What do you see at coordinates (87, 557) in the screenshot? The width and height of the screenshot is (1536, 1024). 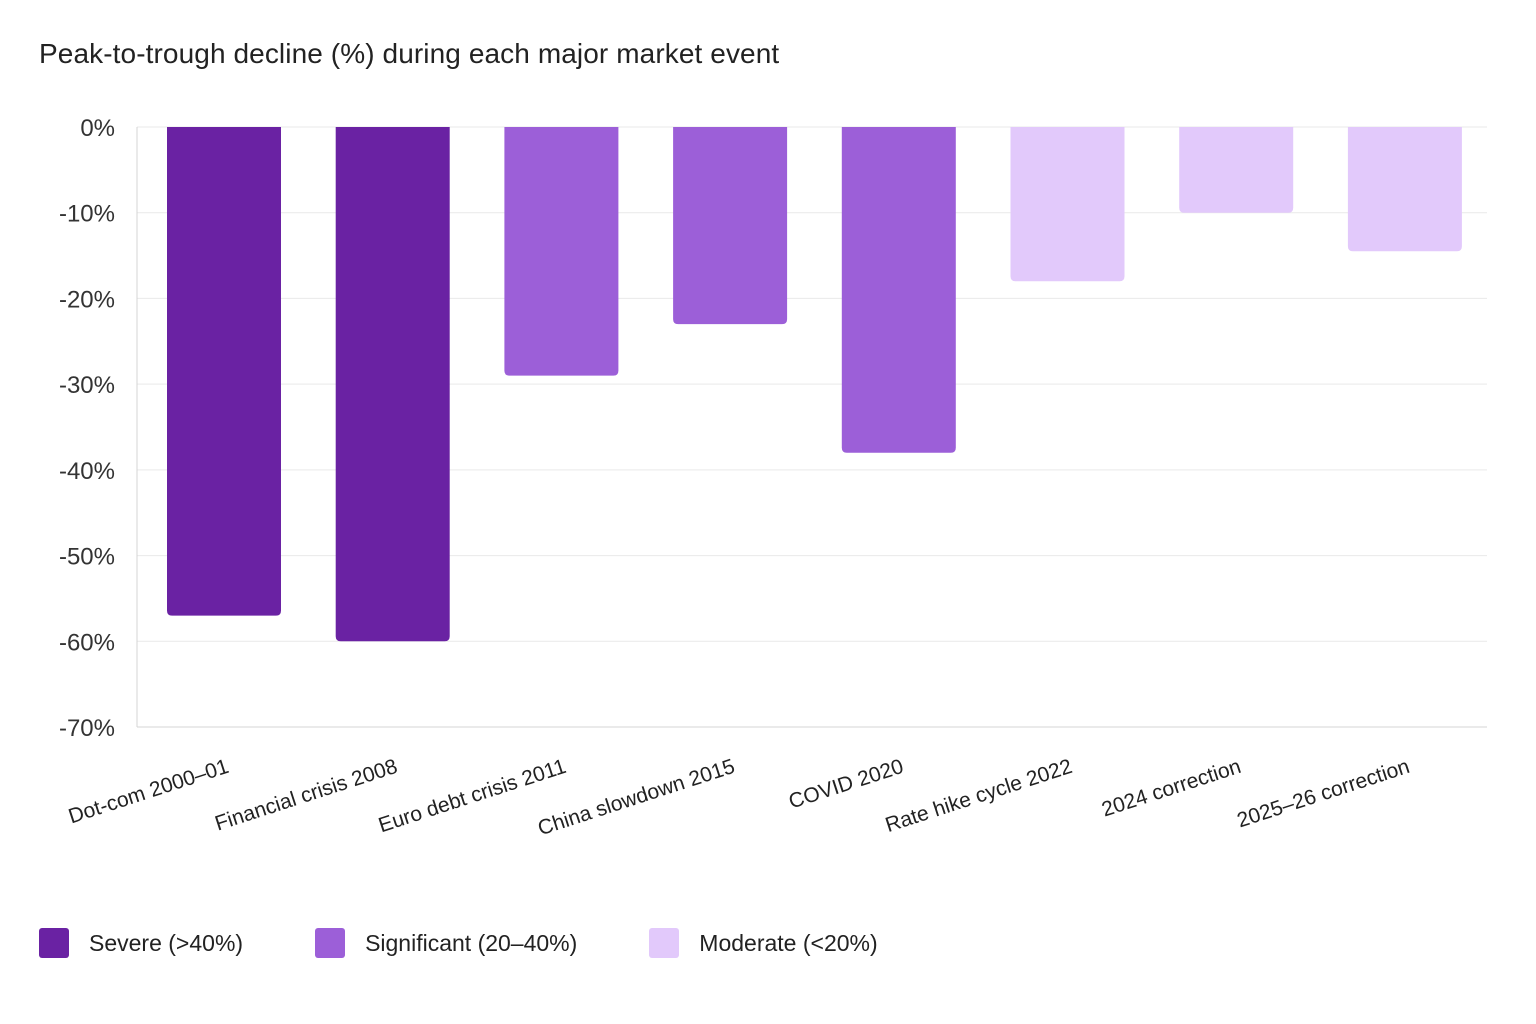 I see `y-tick-label: -50%` at bounding box center [87, 557].